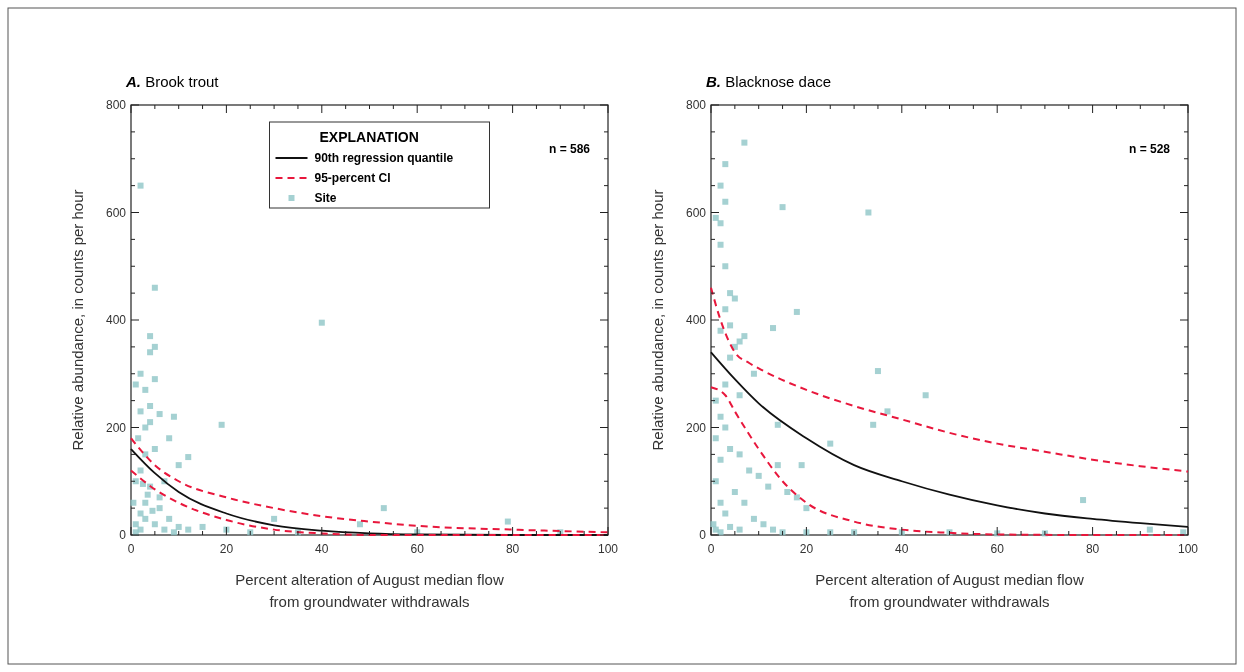 This screenshot has width=1244, height=672. I want to click on chart-title: B. Blacknose dace, so click(769, 81).